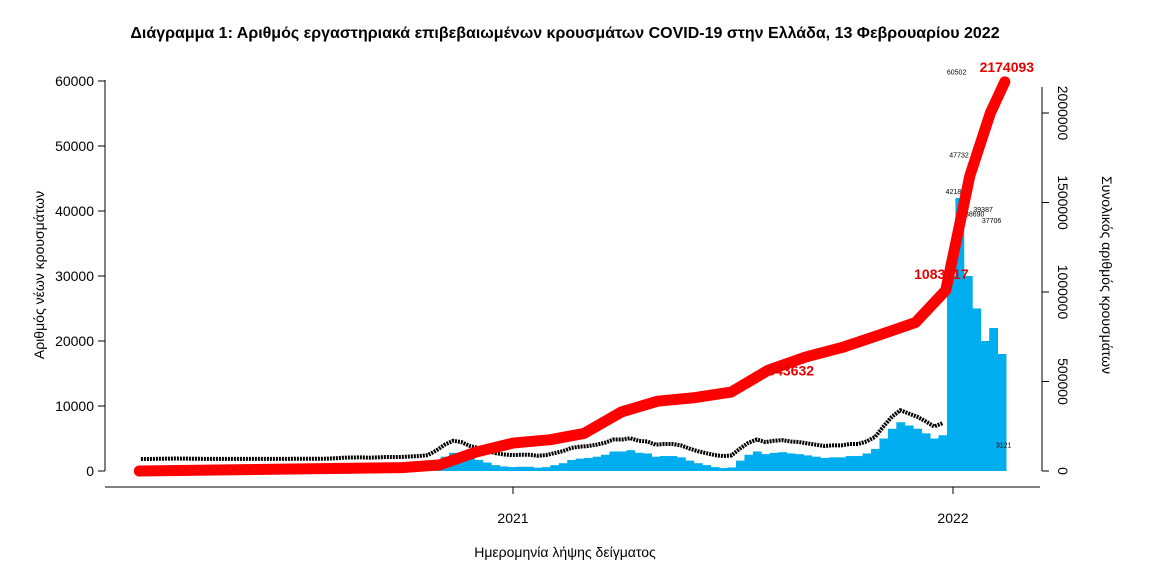  Describe the element at coordinates (956, 192) in the screenshot. I see `daily-value-label: 42185` at that location.